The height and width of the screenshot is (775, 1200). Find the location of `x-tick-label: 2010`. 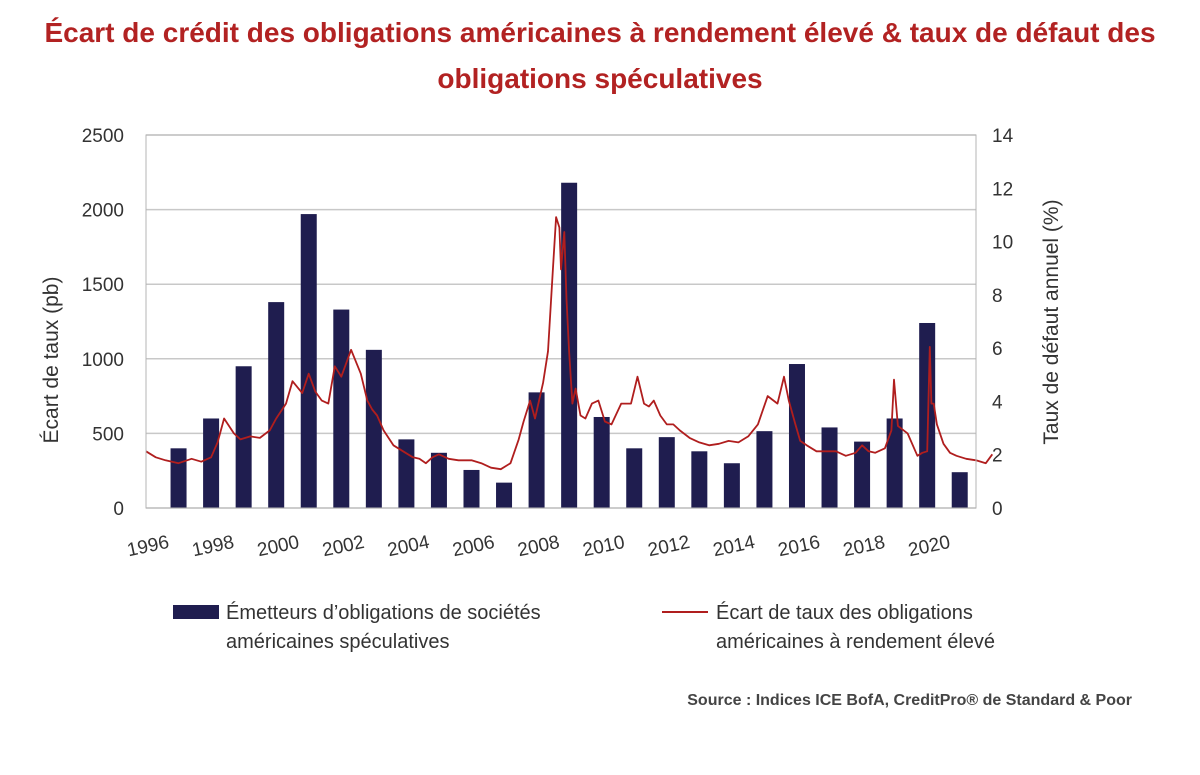

x-tick-label: 2010 is located at coordinates (604, 546).